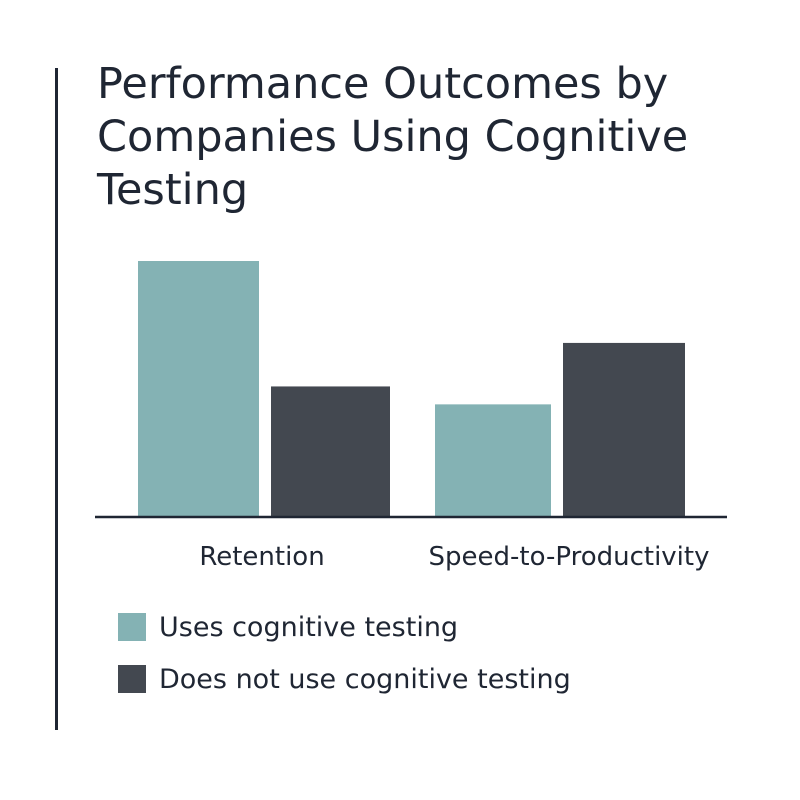 The width and height of the screenshot is (800, 800). I want to click on legend-item-uses: Uses cognitive testing, so click(344, 627).